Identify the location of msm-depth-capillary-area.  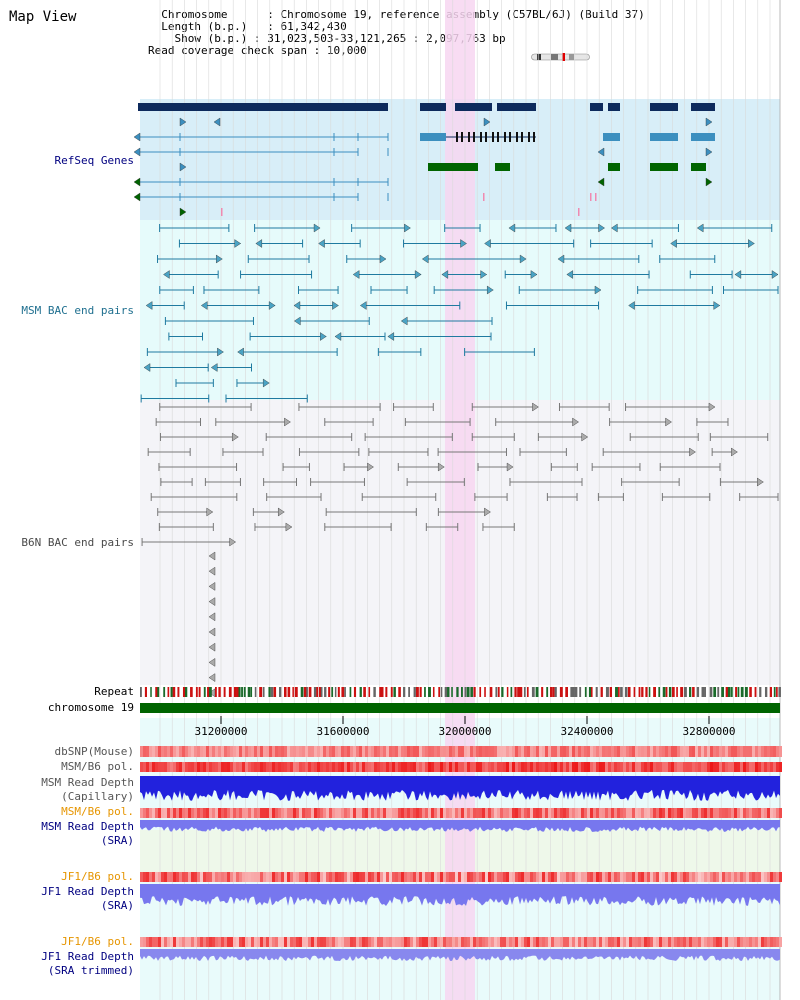
(460, 788).